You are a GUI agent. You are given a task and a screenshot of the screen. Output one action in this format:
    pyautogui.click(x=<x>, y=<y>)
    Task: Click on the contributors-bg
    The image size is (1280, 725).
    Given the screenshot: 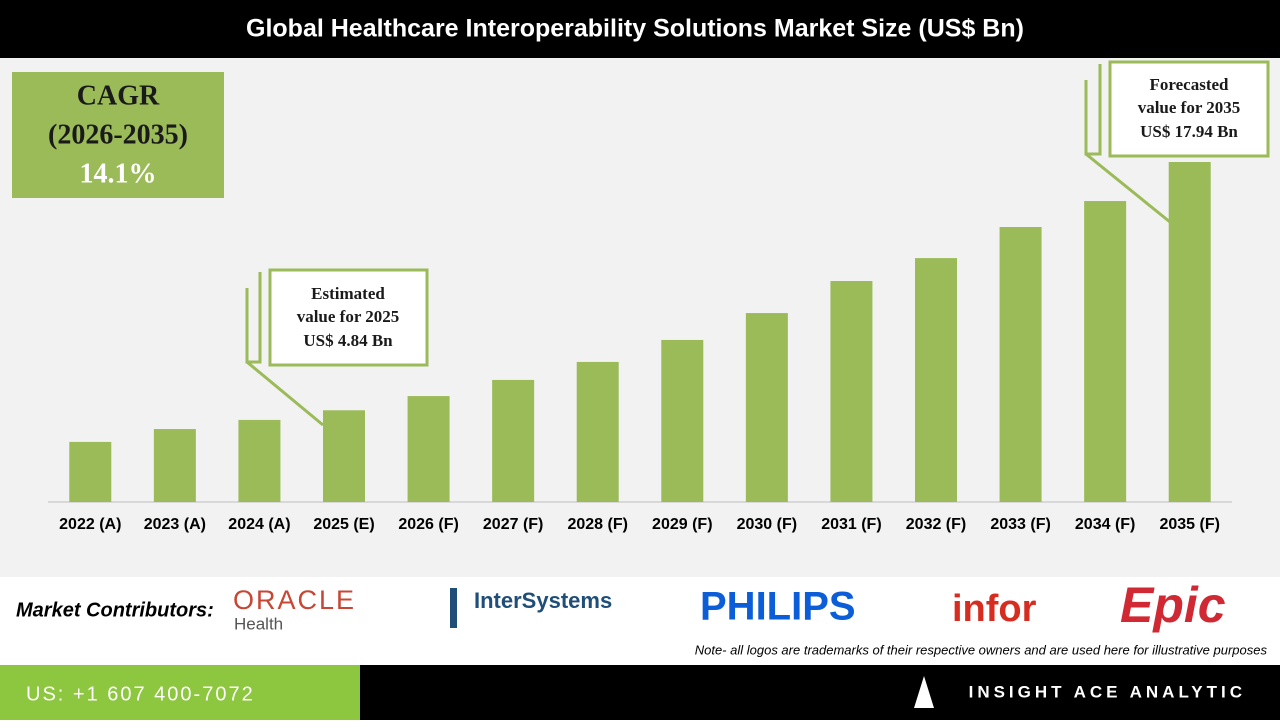 What is the action you would take?
    pyautogui.click(x=640, y=621)
    